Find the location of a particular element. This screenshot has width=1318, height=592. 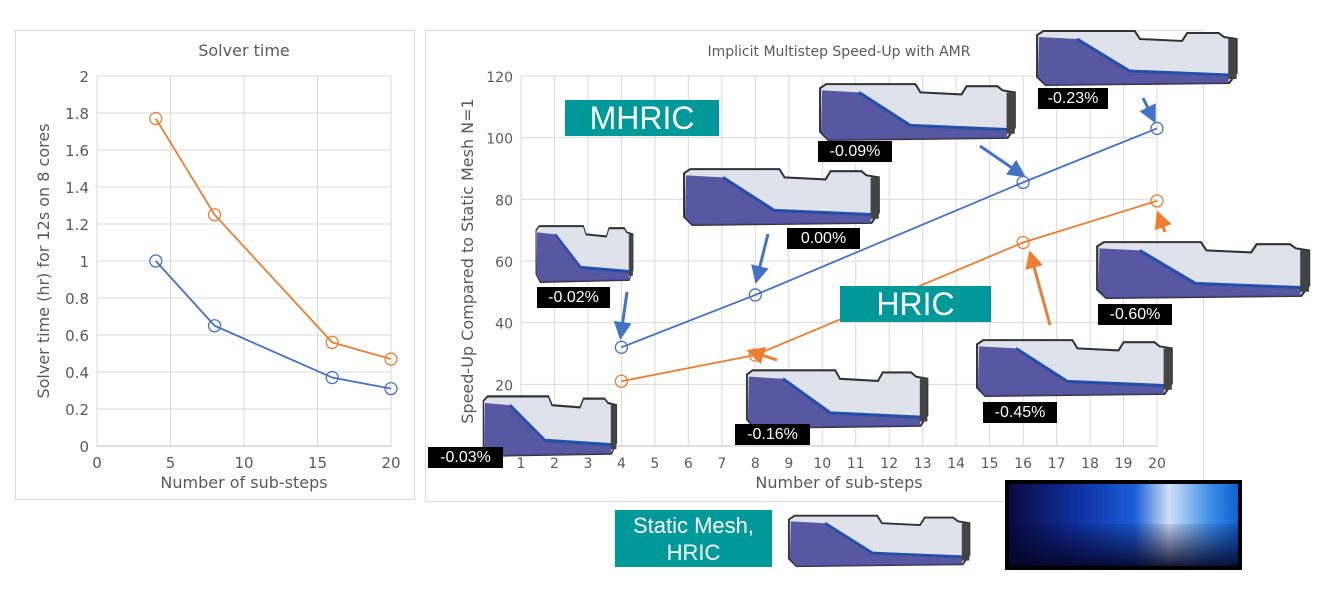

y-axis-label: Solver time (hr) for 12s on 8 cores is located at coordinates (43, 260).